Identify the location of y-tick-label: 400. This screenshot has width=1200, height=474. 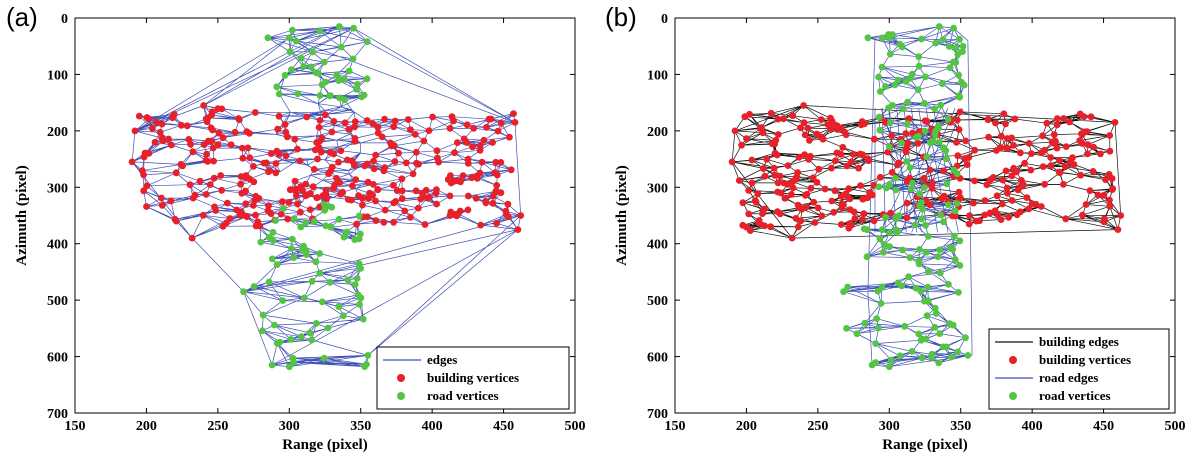
(657, 245).